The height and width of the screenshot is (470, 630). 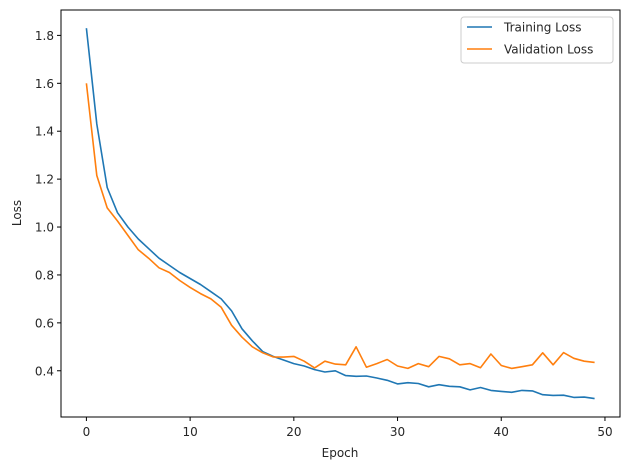 What do you see at coordinates (48, 203) in the screenshot?
I see `y-axis-ticks: 0.4 0.6 0.8 1.0 1.2 1.4 1.6 1.8` at bounding box center [48, 203].